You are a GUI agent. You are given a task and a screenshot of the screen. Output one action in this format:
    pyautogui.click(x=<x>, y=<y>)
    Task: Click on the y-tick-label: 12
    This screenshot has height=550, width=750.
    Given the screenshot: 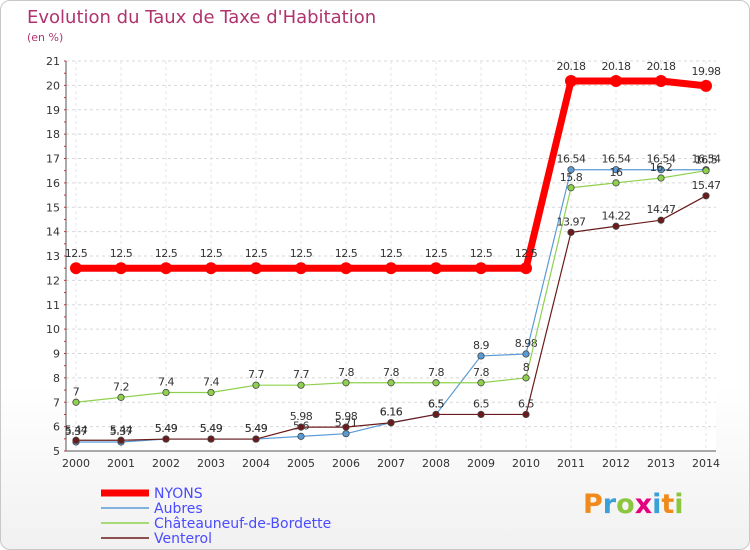 What is the action you would take?
    pyautogui.click(x=53, y=280)
    